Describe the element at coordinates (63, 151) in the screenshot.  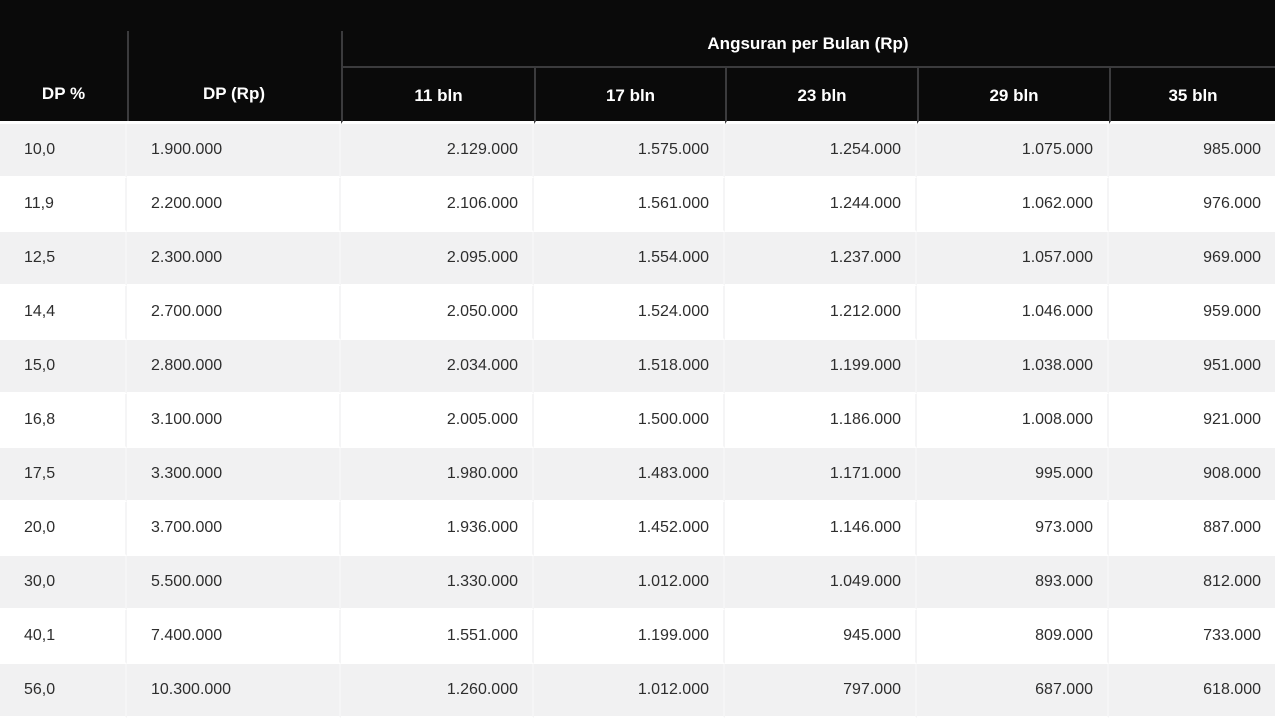
I see `cell-dp-percent: 10,0` at that location.